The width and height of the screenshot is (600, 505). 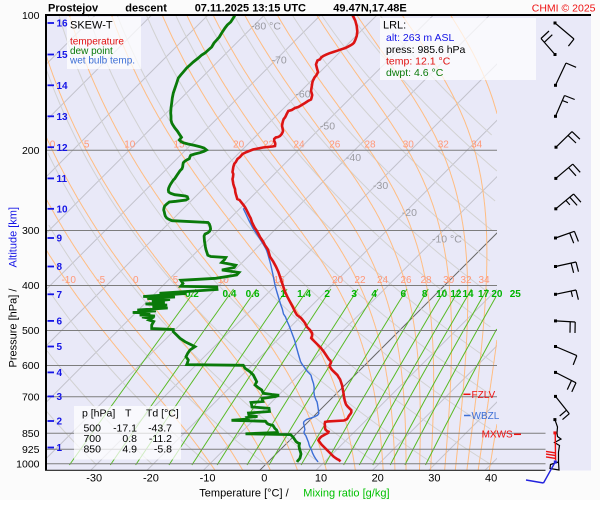 What do you see at coordinates (564, 9) in the screenshot?
I see `svg-text: CHMI © 2025` at bounding box center [564, 9].